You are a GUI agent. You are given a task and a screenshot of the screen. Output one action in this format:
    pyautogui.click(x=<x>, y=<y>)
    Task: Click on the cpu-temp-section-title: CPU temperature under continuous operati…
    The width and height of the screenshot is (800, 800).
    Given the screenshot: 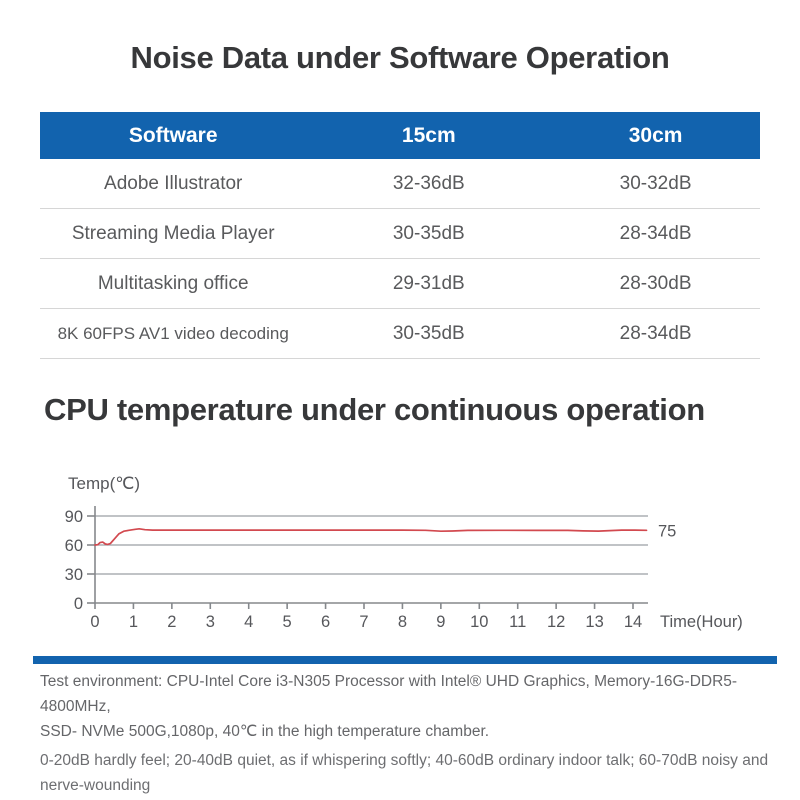 What is the action you would take?
    pyautogui.click(x=374, y=409)
    